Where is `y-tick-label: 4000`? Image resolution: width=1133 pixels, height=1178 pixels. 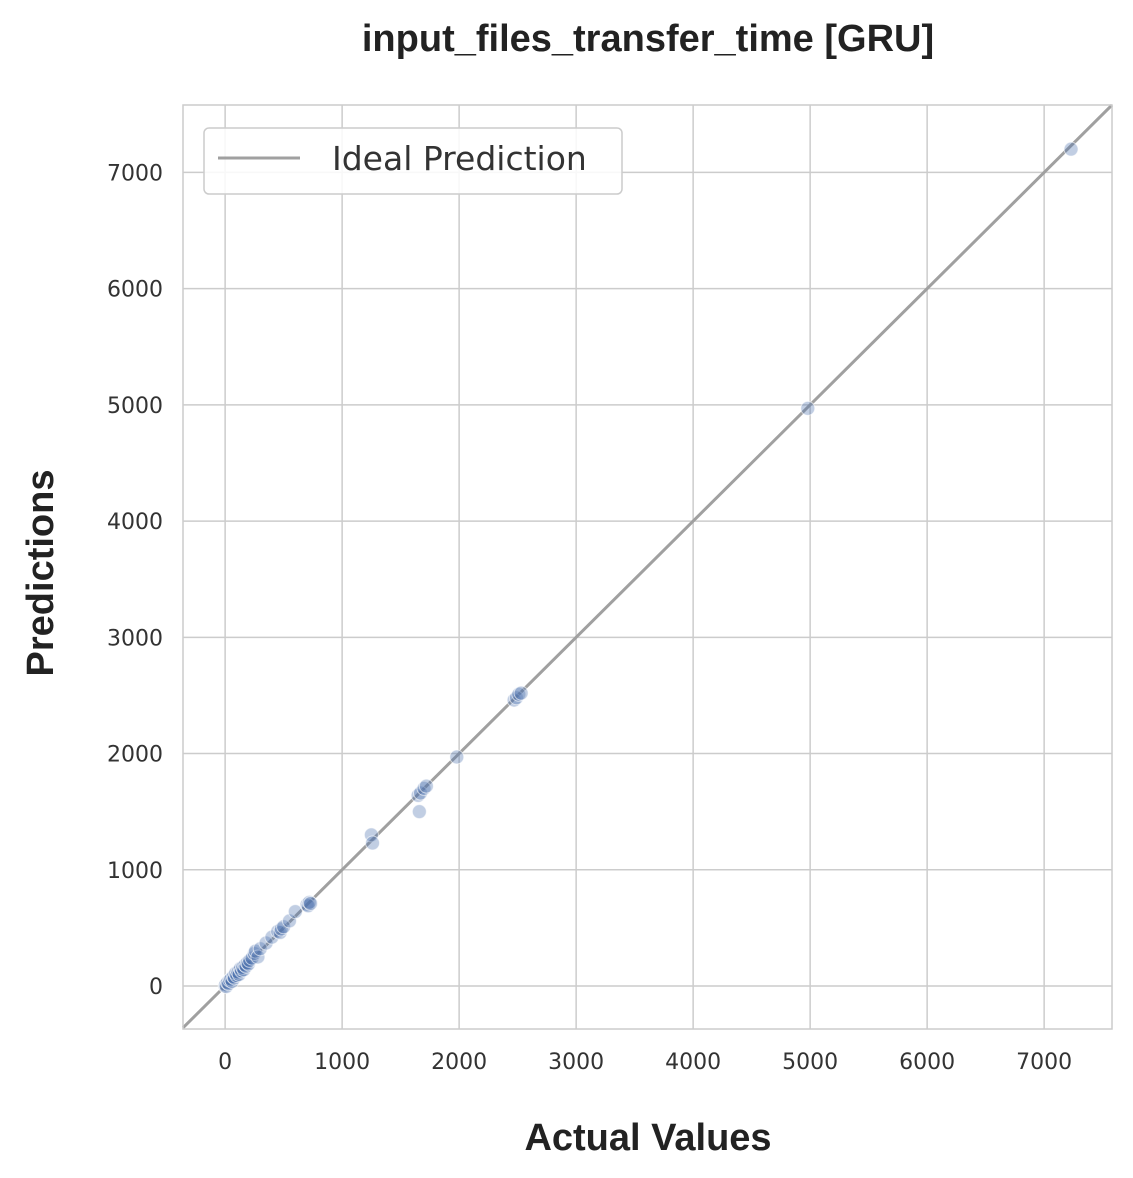
y-tick-label: 4000 is located at coordinates (135, 522).